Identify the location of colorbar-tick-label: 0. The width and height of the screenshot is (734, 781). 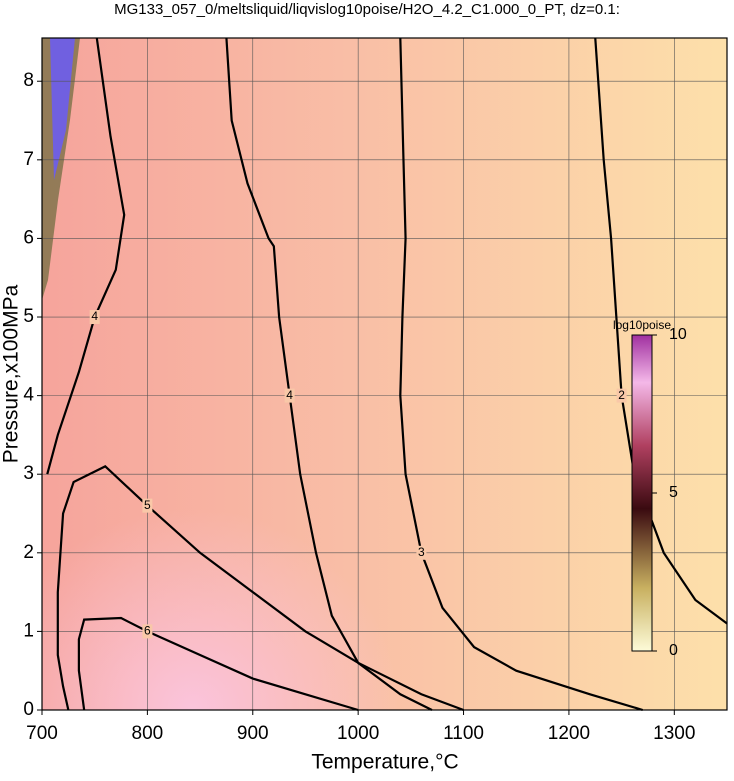
(673, 650).